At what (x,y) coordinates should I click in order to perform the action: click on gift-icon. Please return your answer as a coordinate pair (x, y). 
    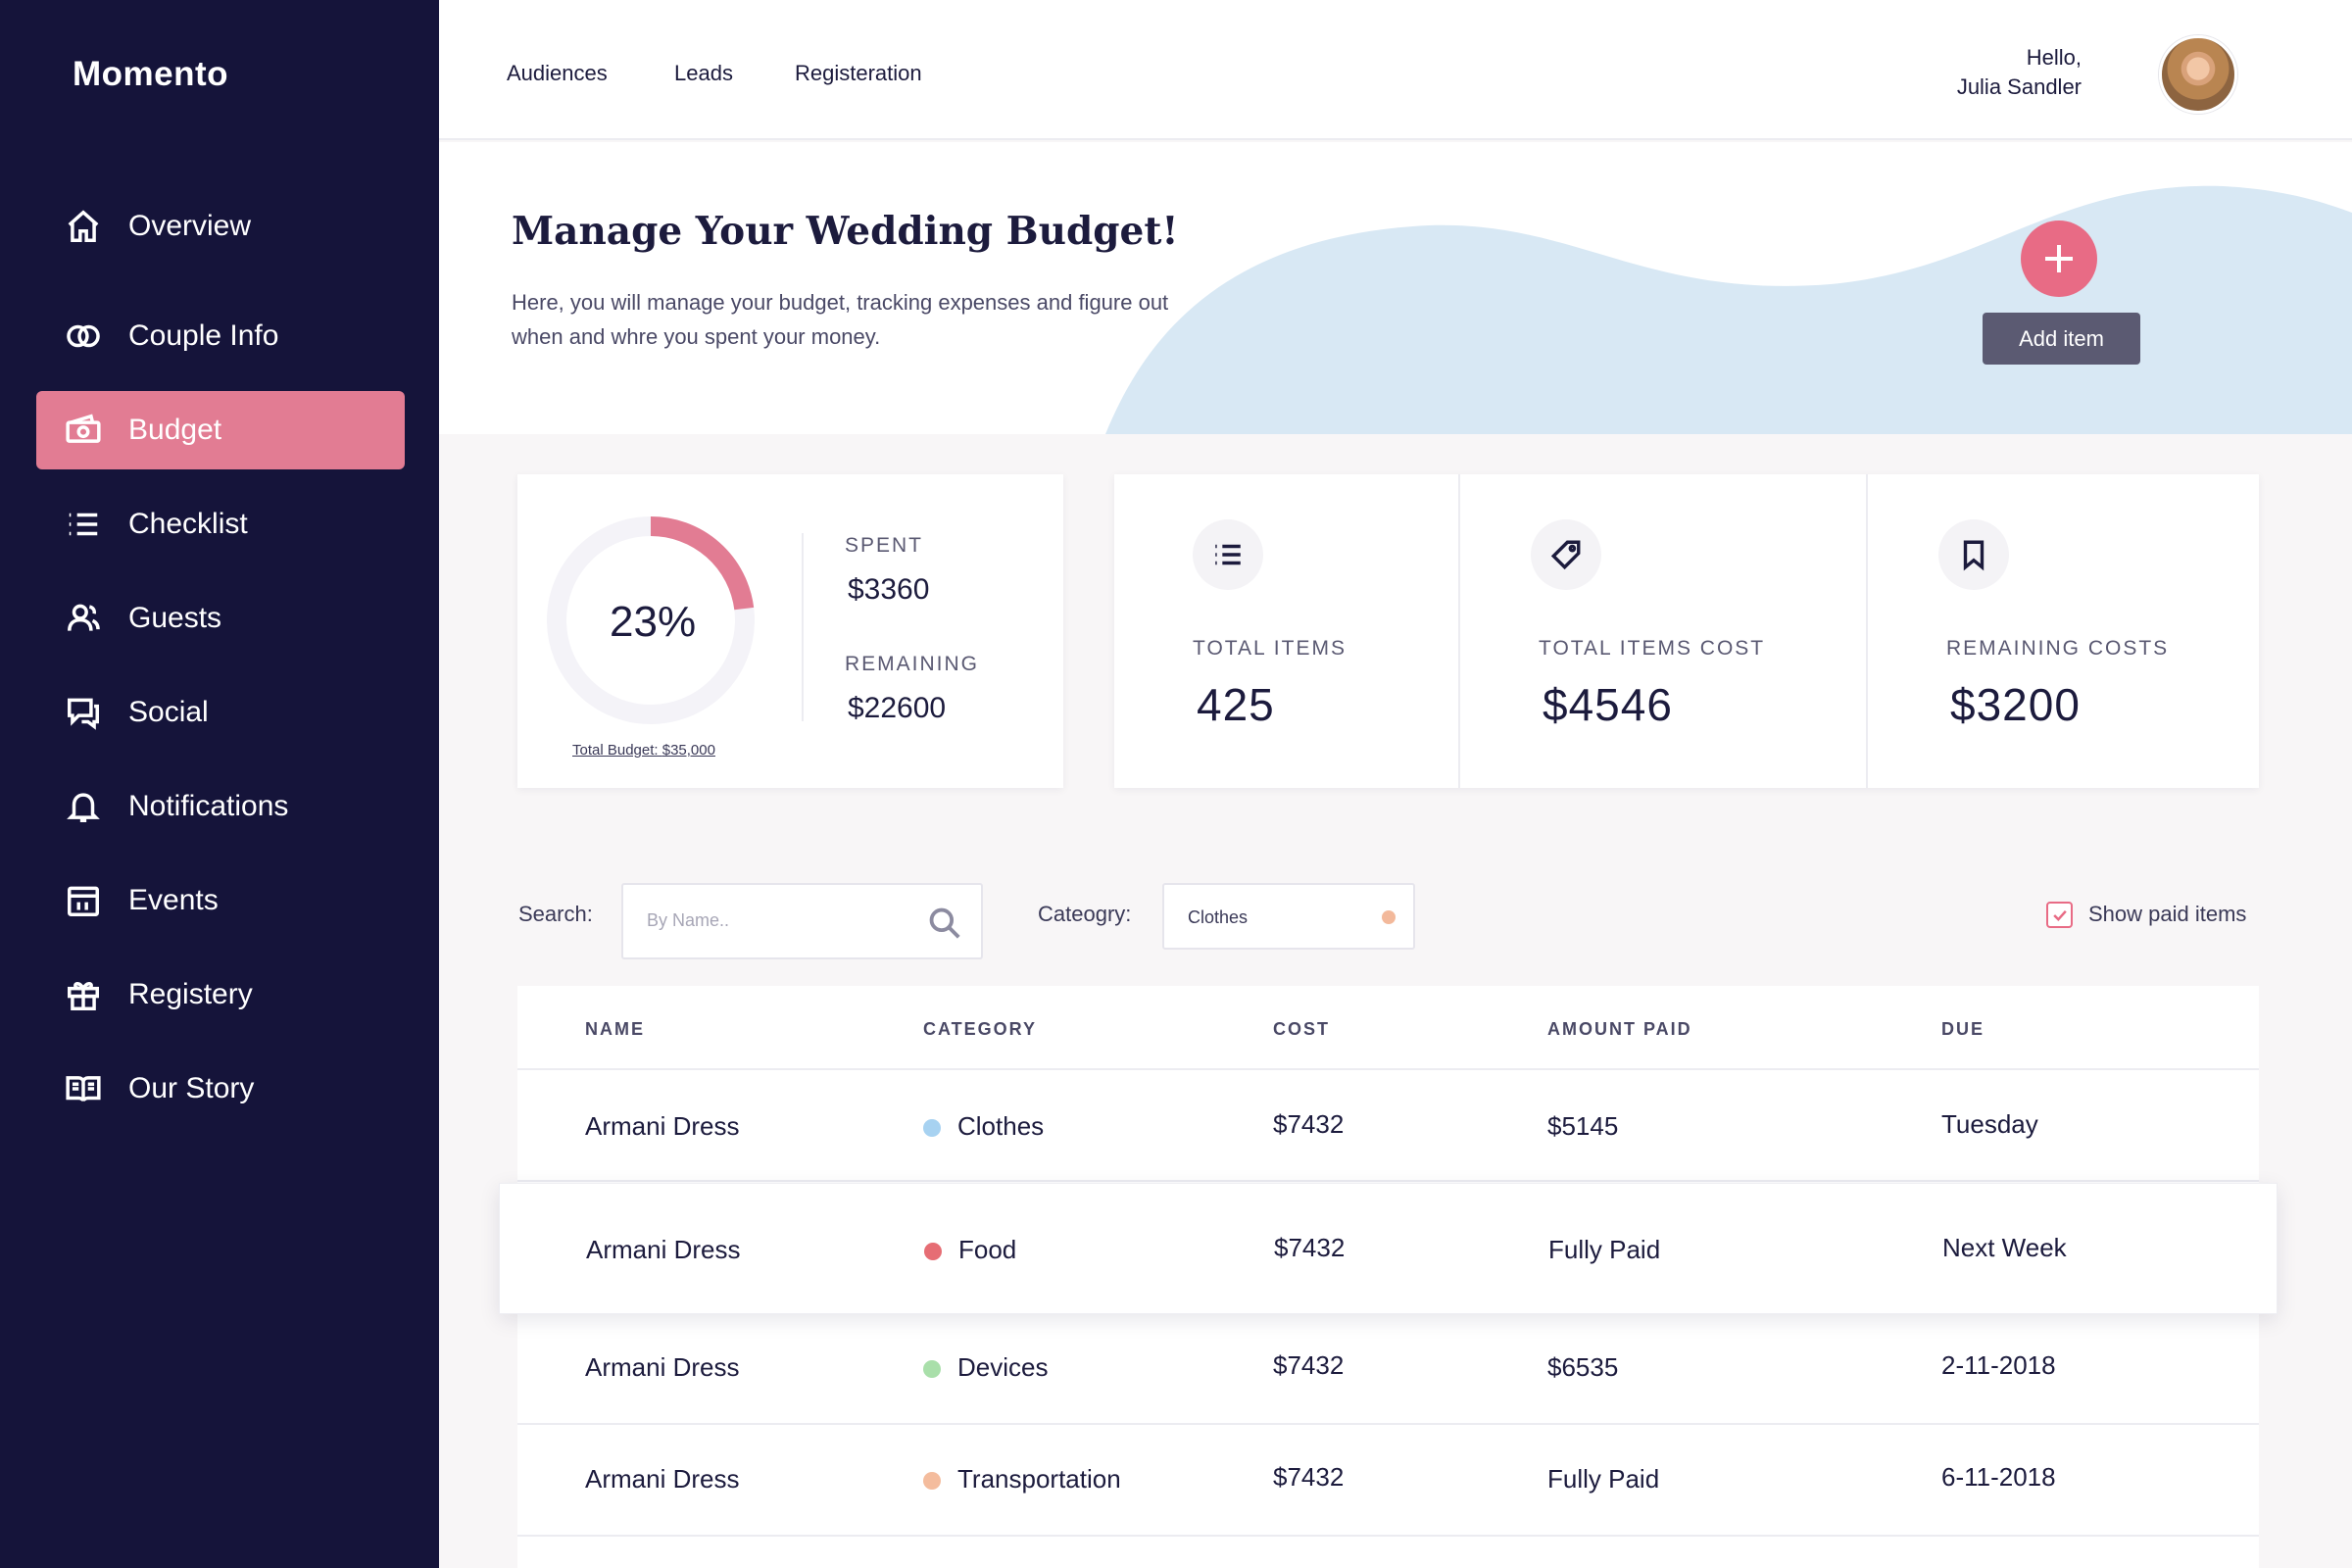
    Looking at the image, I should click on (83, 994).